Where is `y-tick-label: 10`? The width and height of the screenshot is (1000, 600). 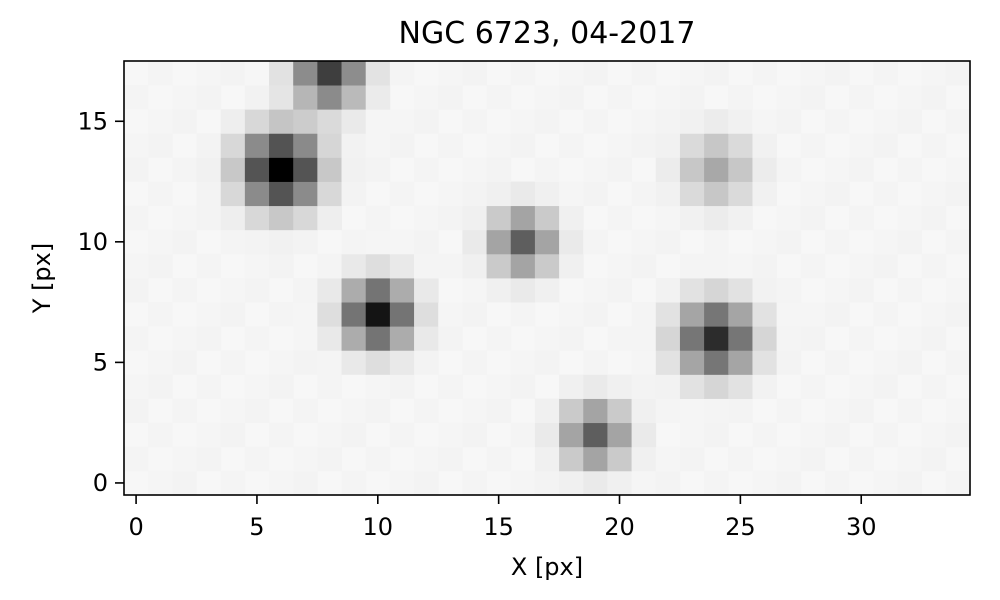 y-tick-label: 10 is located at coordinates (92, 242).